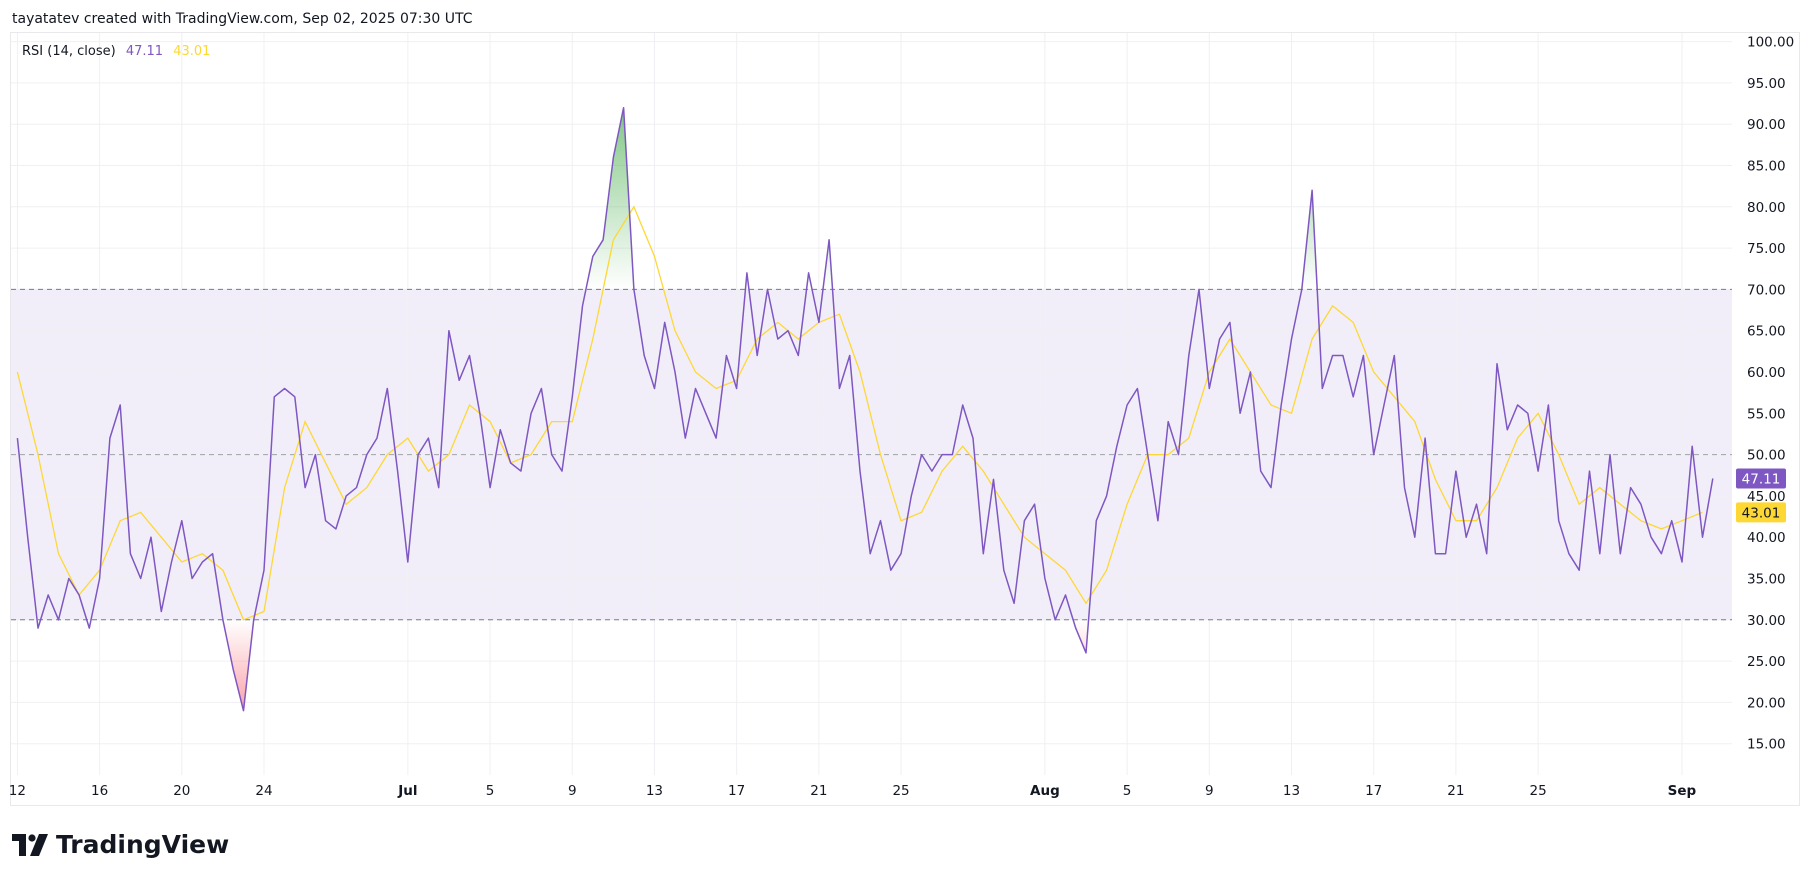 The image size is (1814, 883). What do you see at coordinates (1045, 791) in the screenshot?
I see `x-tick-label: Aug` at bounding box center [1045, 791].